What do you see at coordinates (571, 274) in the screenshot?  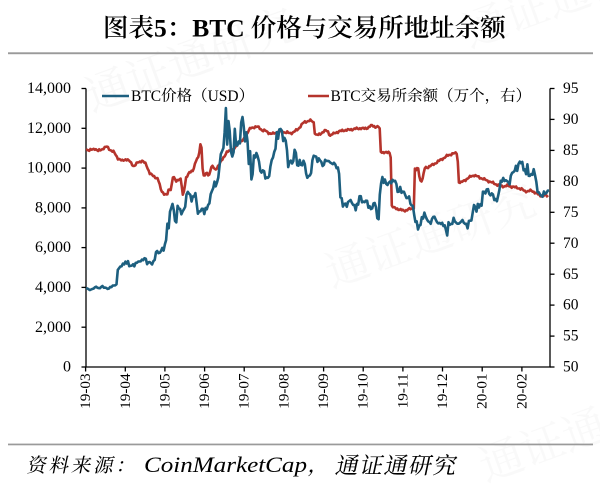 I see `svg-text: 65` at bounding box center [571, 274].